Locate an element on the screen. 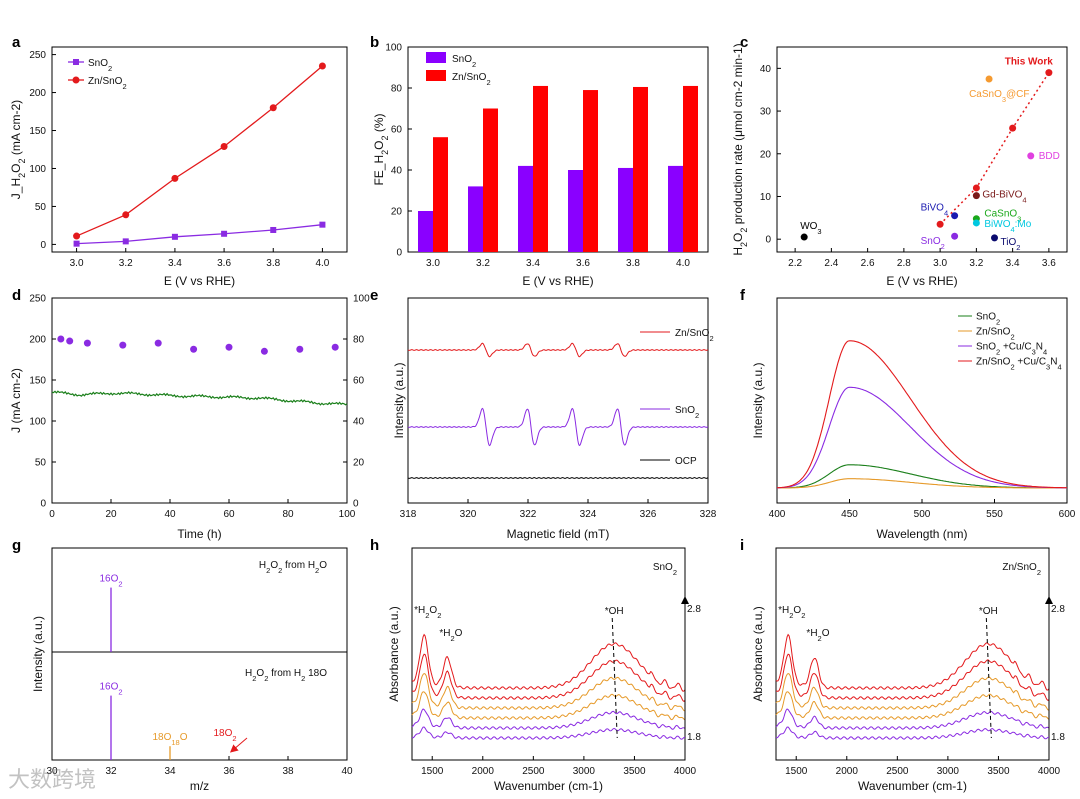  label-part: FE_H is located at coordinates (379, 170).